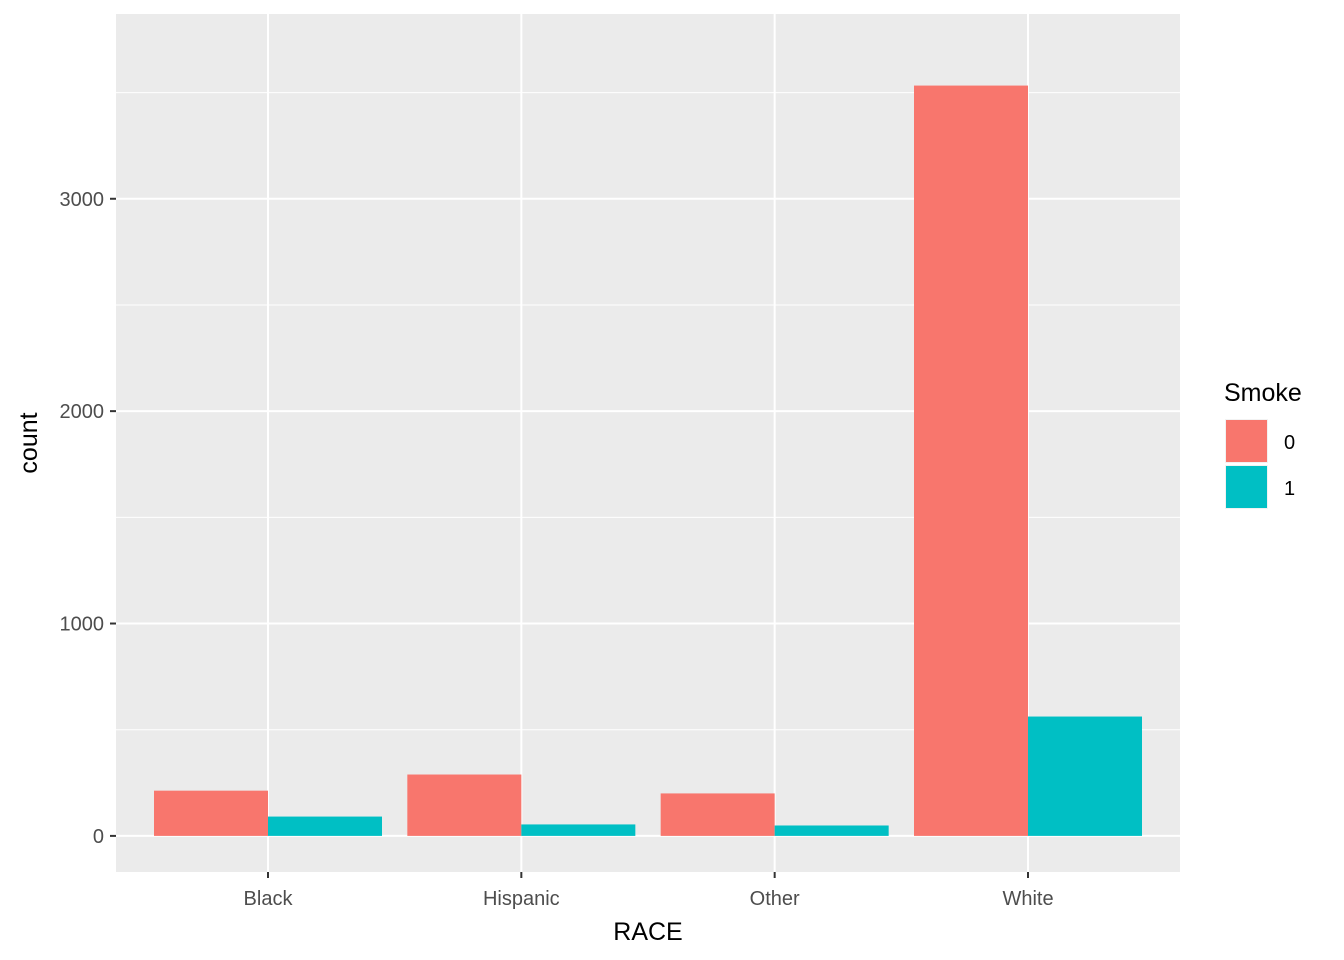 Image resolution: width=1344 pixels, height=960 pixels. What do you see at coordinates (82, 412) in the screenshot?
I see `y-tick-label: 2000` at bounding box center [82, 412].